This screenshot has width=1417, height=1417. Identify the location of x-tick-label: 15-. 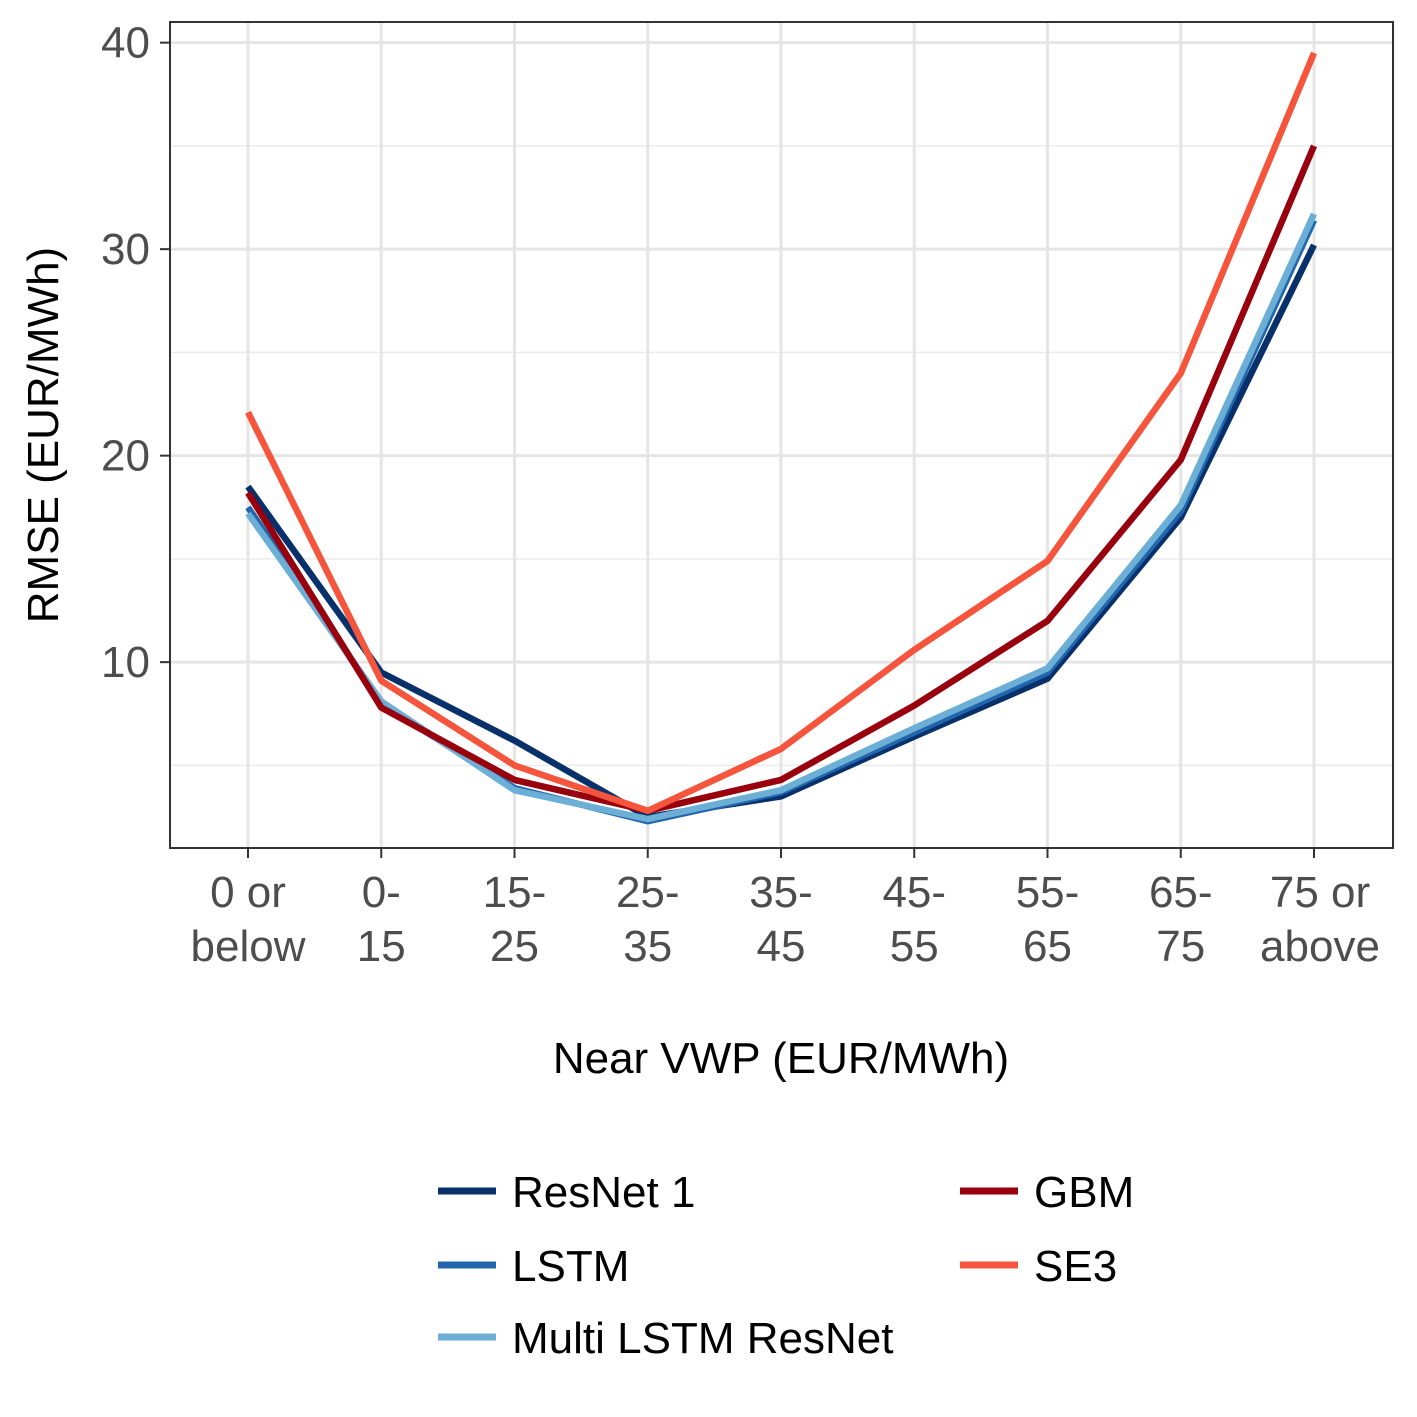
(515, 892).